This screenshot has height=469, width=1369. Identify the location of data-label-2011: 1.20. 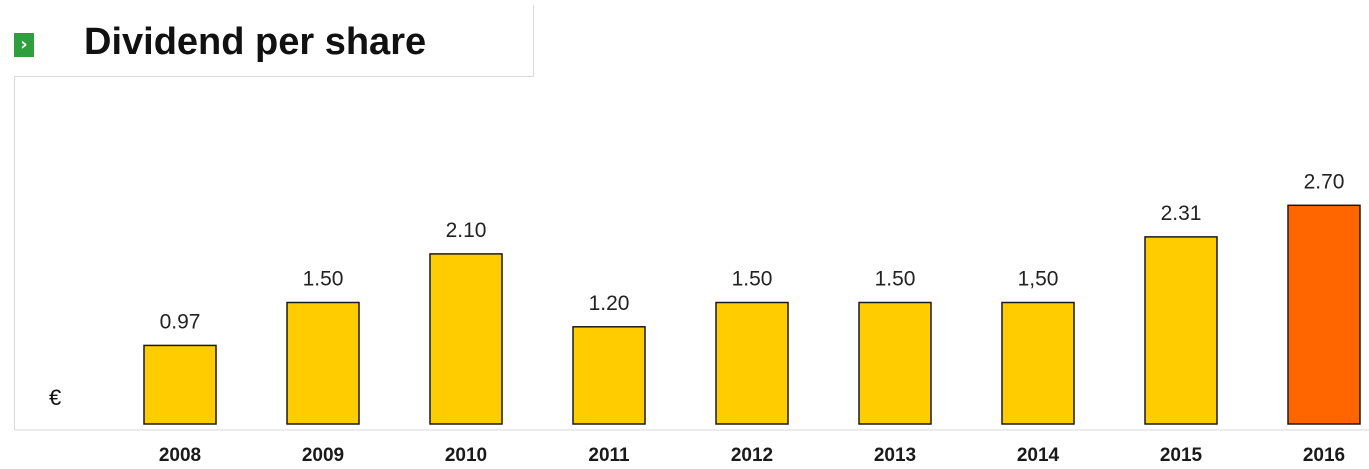
(609, 303).